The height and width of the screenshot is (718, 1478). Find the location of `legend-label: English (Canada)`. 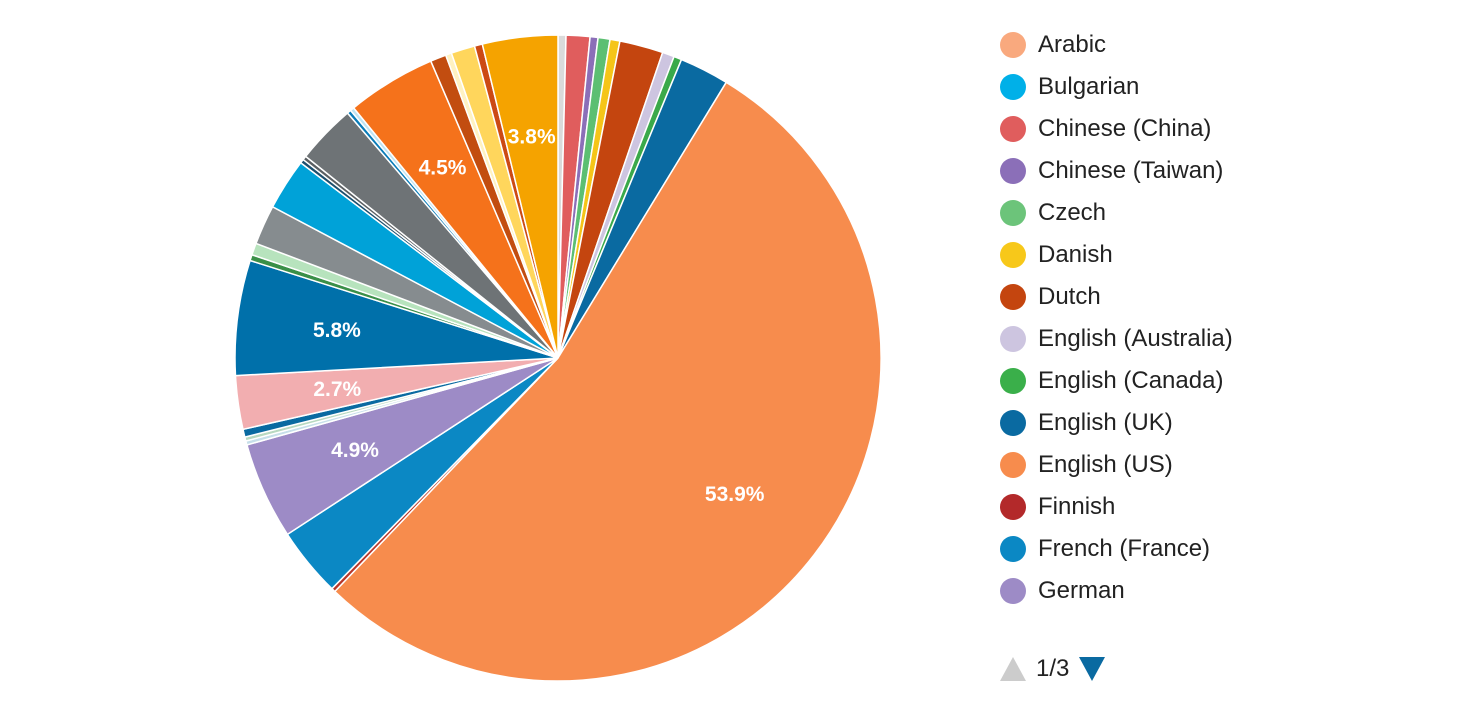

legend-label: English (Canada) is located at coordinates (1131, 380).